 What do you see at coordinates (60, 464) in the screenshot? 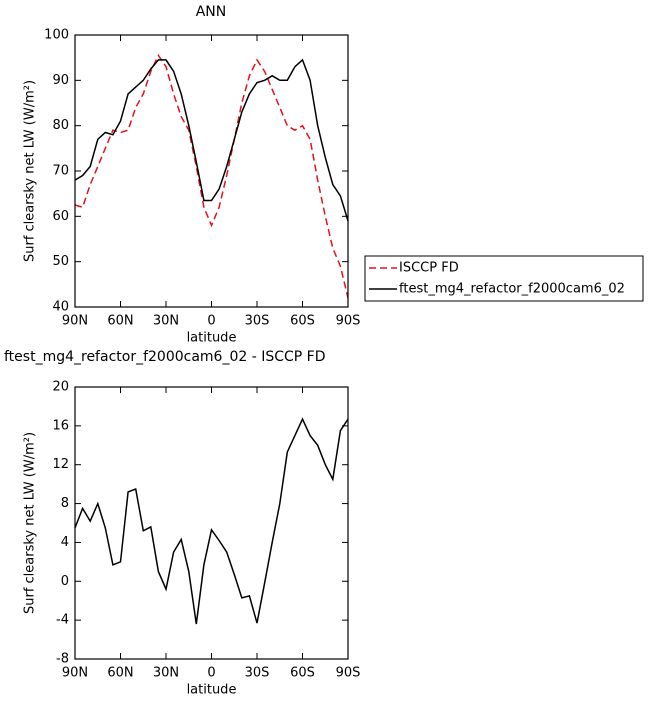
I see `y-tick-label: 12` at bounding box center [60, 464].